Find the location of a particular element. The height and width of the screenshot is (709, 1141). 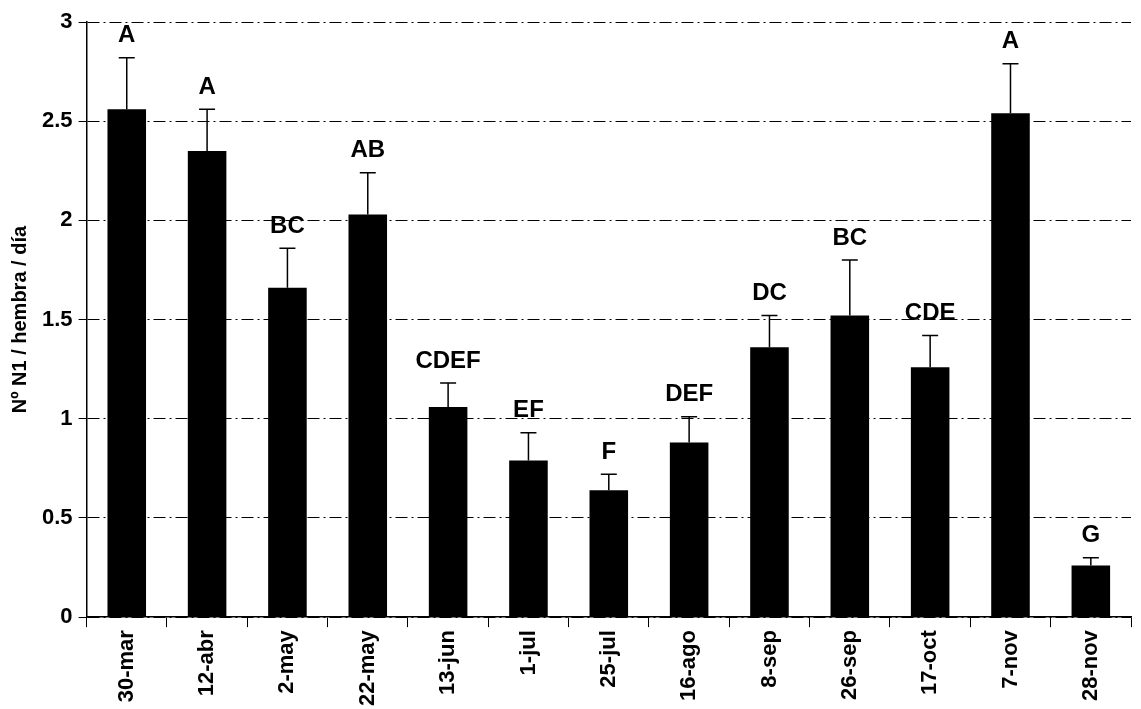

annotation: AB is located at coordinates (368, 149).